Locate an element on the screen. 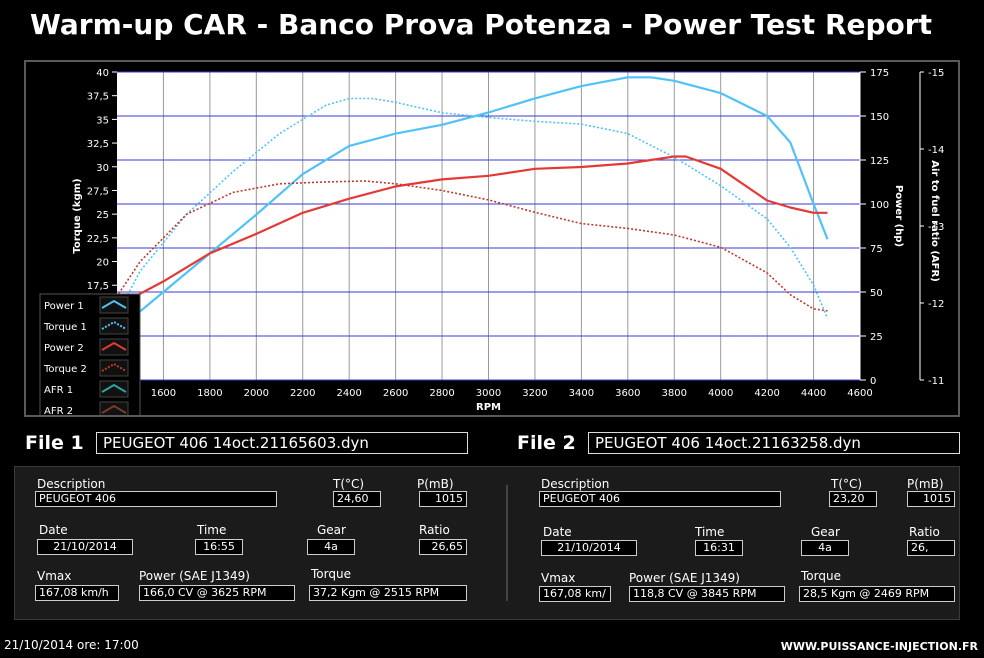 The width and height of the screenshot is (984, 658). run1-temp-field: 24,60 is located at coordinates (357, 499).